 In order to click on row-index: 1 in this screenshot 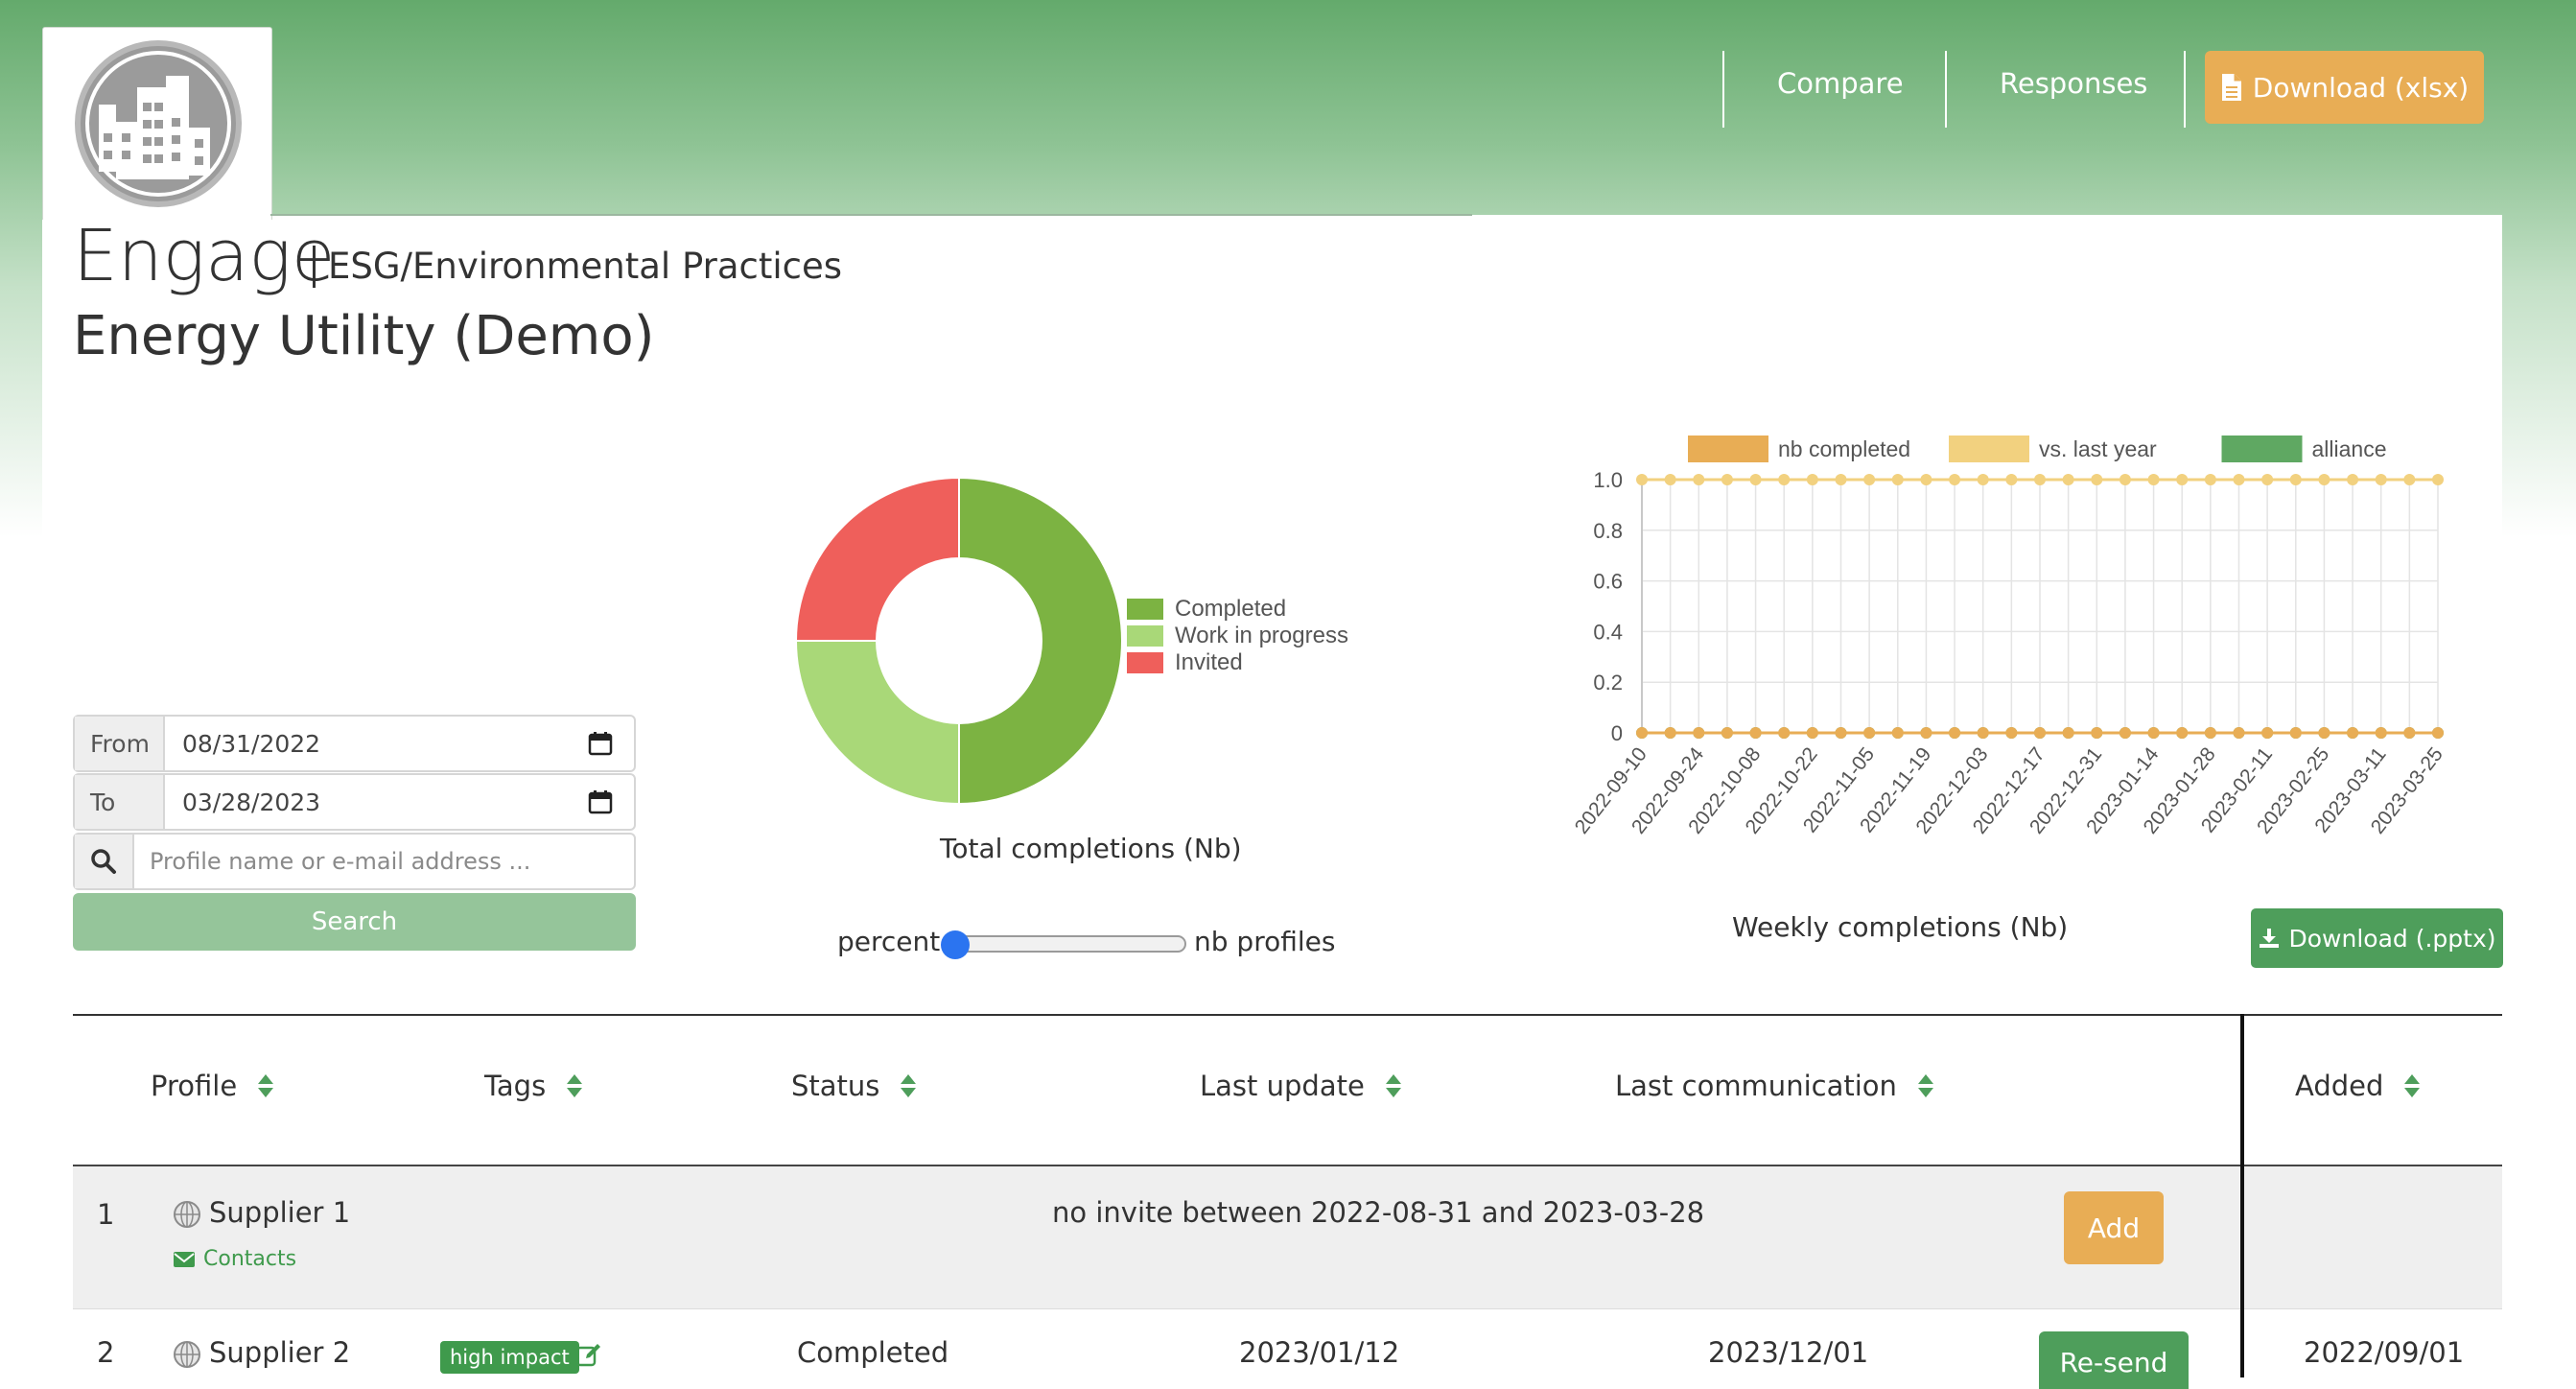, I will do `click(106, 1215)`.